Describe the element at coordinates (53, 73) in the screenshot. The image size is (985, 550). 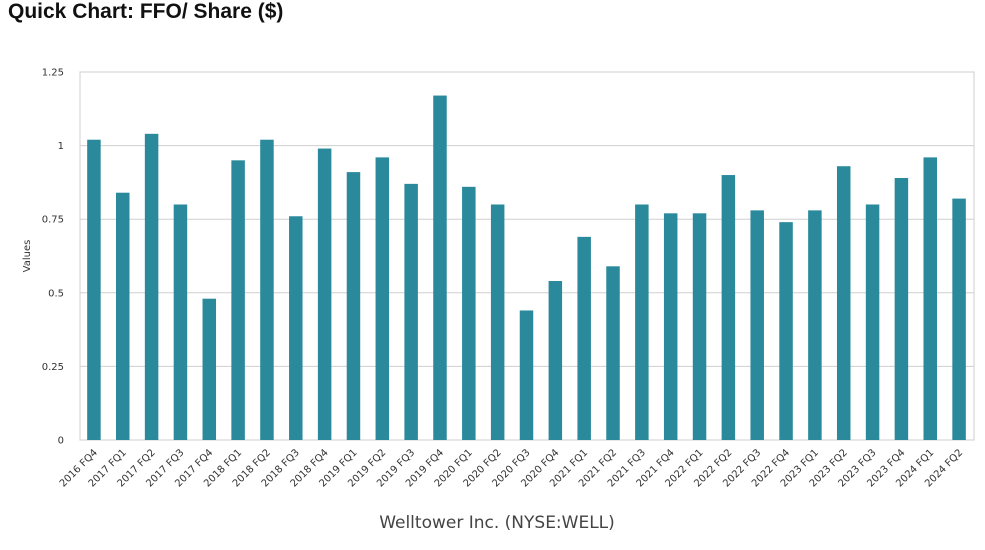
I see `y-tick-label: 1.25` at that location.